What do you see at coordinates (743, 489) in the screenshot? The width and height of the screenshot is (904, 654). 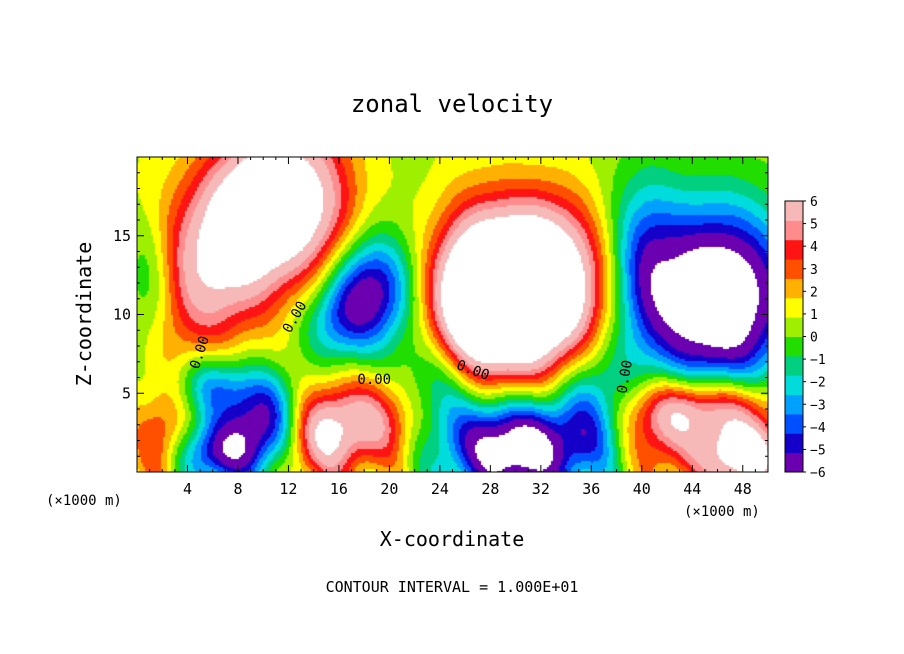 I see `x-tick-label: 48` at bounding box center [743, 489].